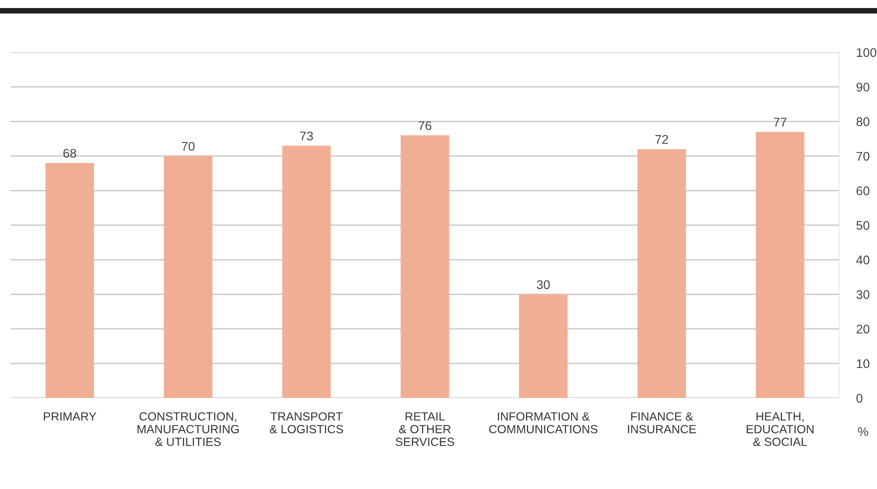  What do you see at coordinates (425, 125) in the screenshot?
I see `data-label: 76` at bounding box center [425, 125].